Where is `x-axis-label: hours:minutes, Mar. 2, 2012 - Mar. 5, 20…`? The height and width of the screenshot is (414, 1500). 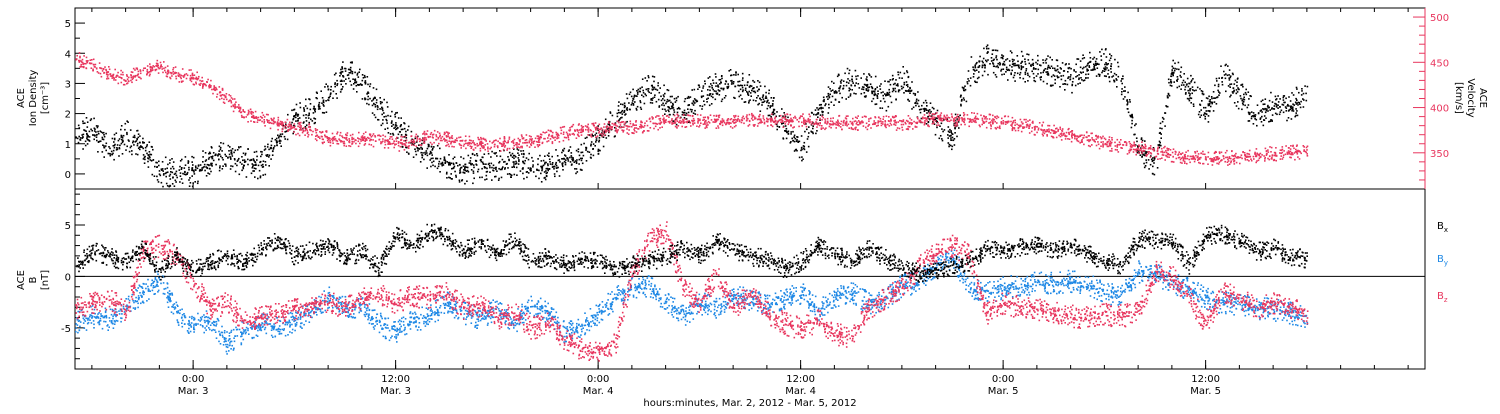 x-axis-label: hours:minutes, Mar. 2, 2012 - Mar. 5, 20… is located at coordinates (749, 403).